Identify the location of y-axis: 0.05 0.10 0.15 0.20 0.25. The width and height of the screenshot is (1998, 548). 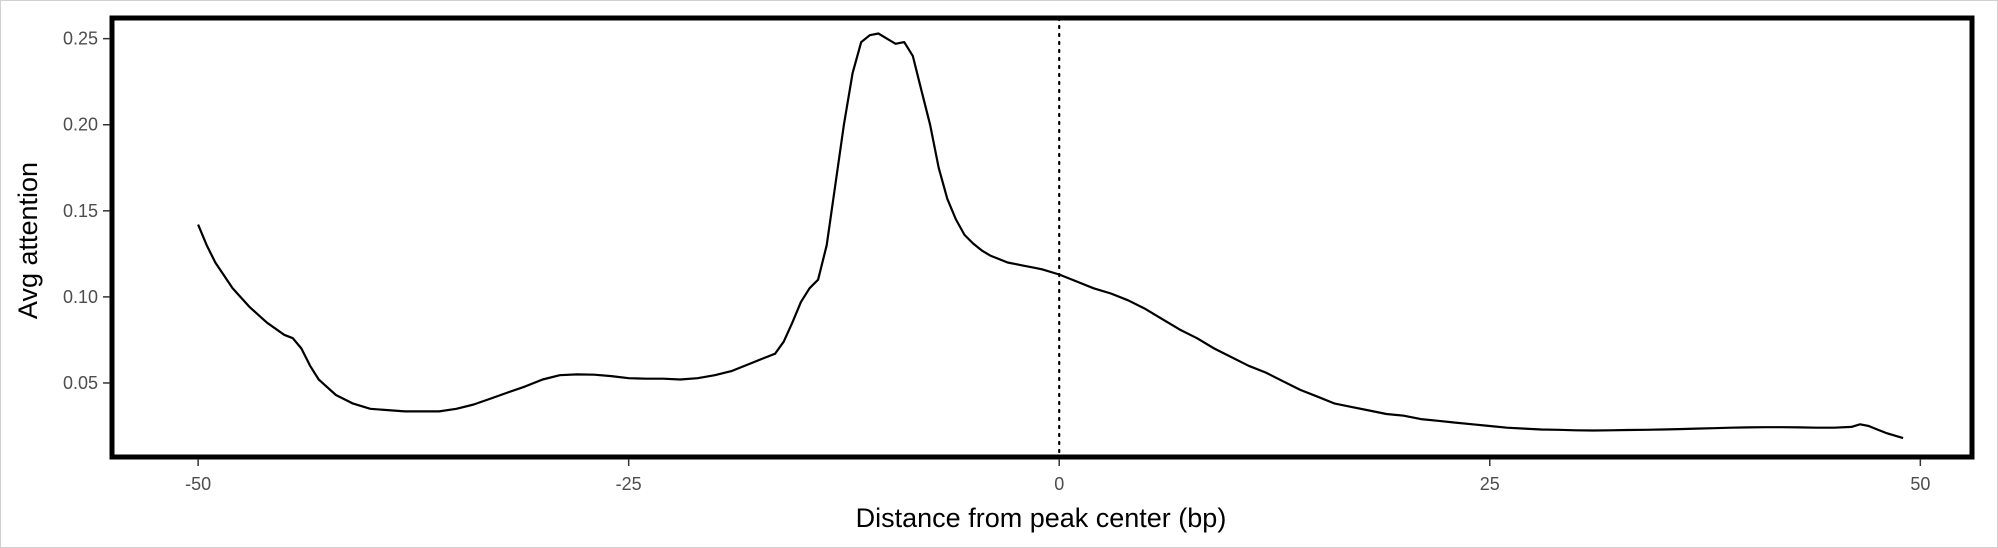
(86, 211).